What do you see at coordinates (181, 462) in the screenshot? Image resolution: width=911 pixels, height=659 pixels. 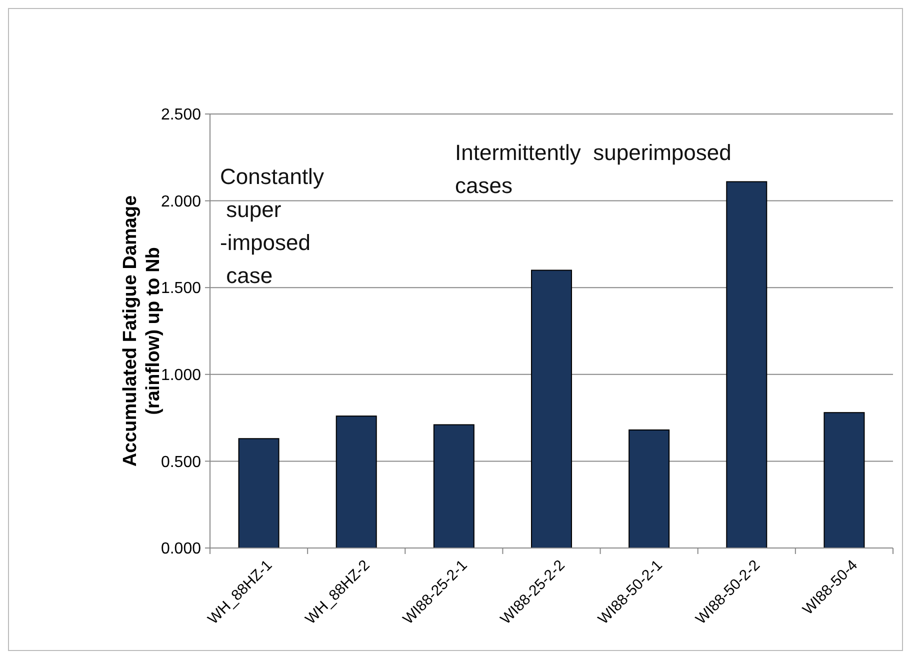 I see `y-tick-label: 0.500` at bounding box center [181, 462].